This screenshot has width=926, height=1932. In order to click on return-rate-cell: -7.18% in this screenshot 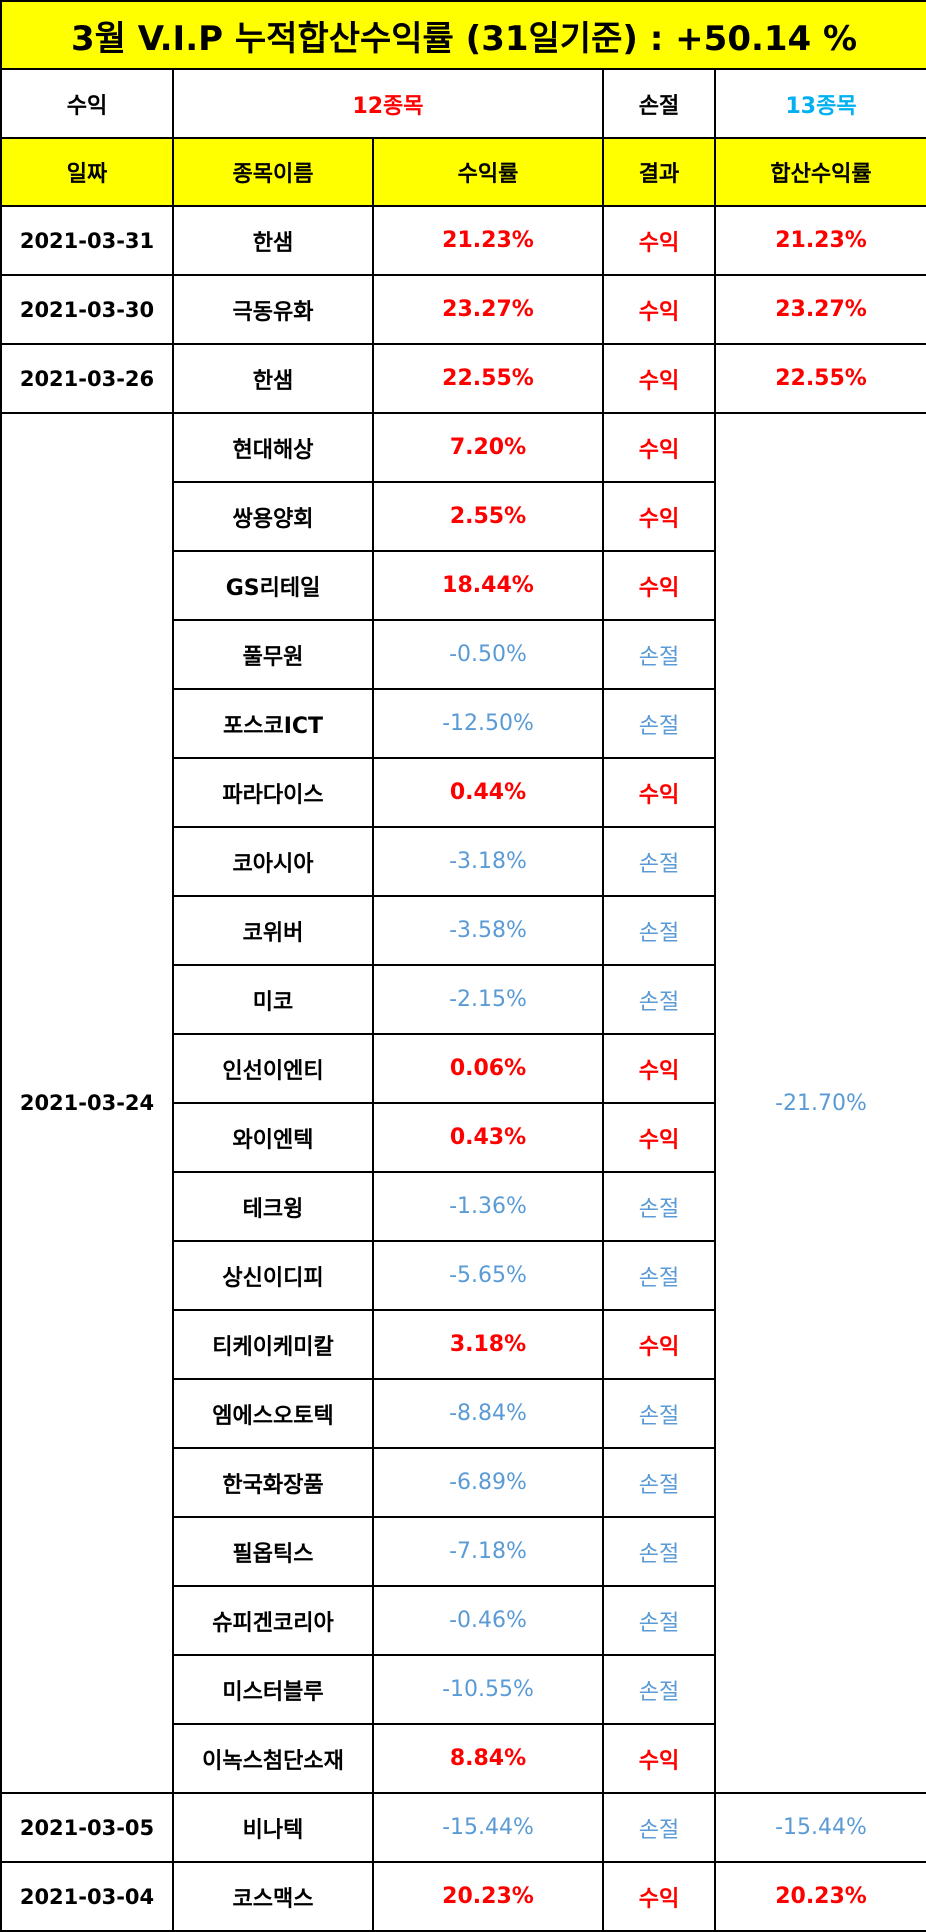, I will do `click(488, 1551)`.